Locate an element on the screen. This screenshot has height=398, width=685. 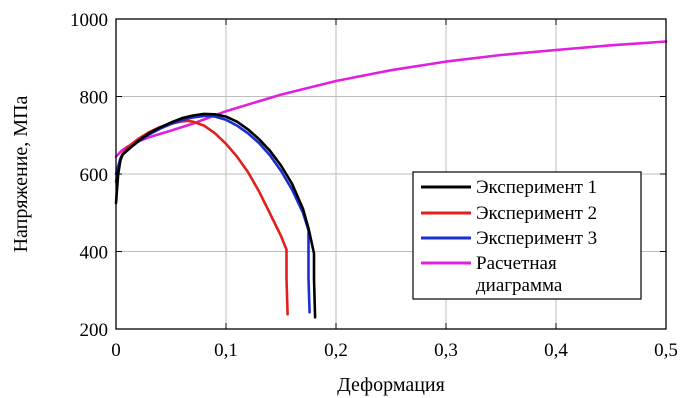
legend-label-calculated-line1: Расчетная is located at coordinates (516, 263).